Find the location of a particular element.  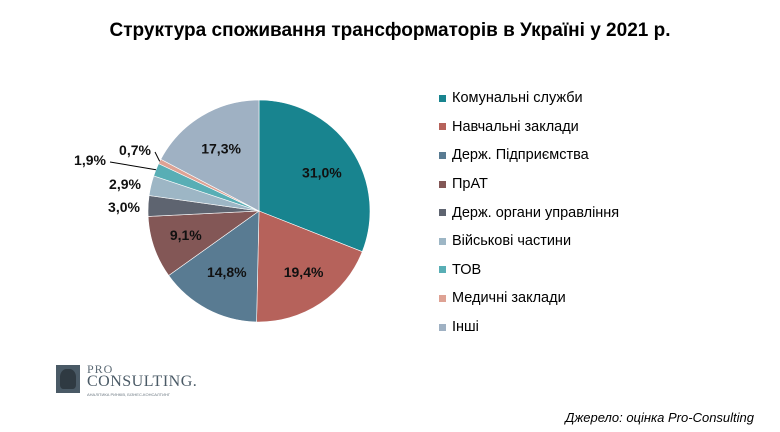

legend-item-5: Держ. органи управління is located at coordinates (529, 212).